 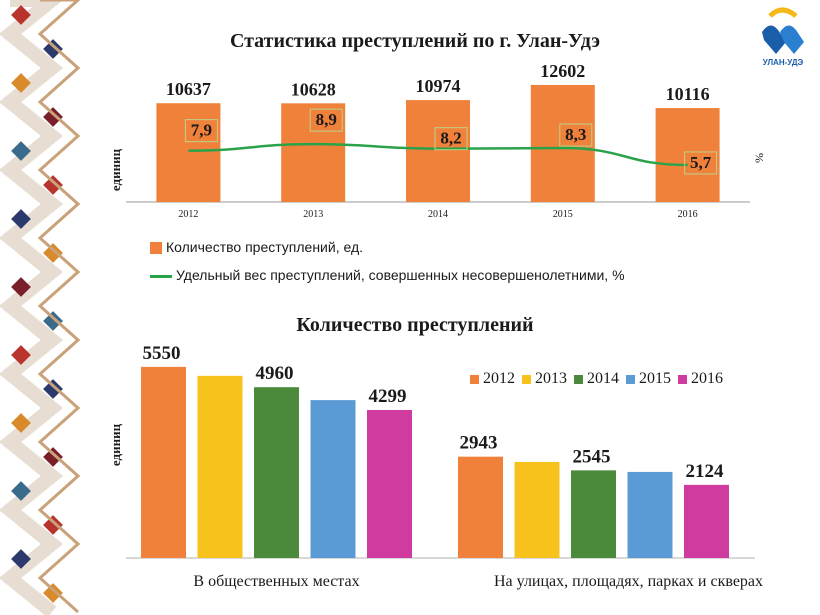 I want to click on legend-label: 2013, so click(x=551, y=378).